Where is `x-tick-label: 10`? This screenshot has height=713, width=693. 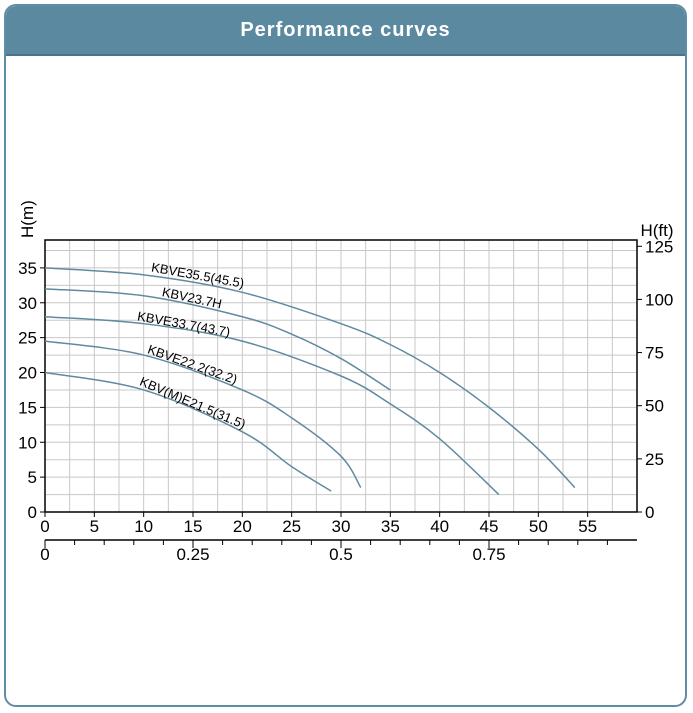 x-tick-label: 10 is located at coordinates (143, 526).